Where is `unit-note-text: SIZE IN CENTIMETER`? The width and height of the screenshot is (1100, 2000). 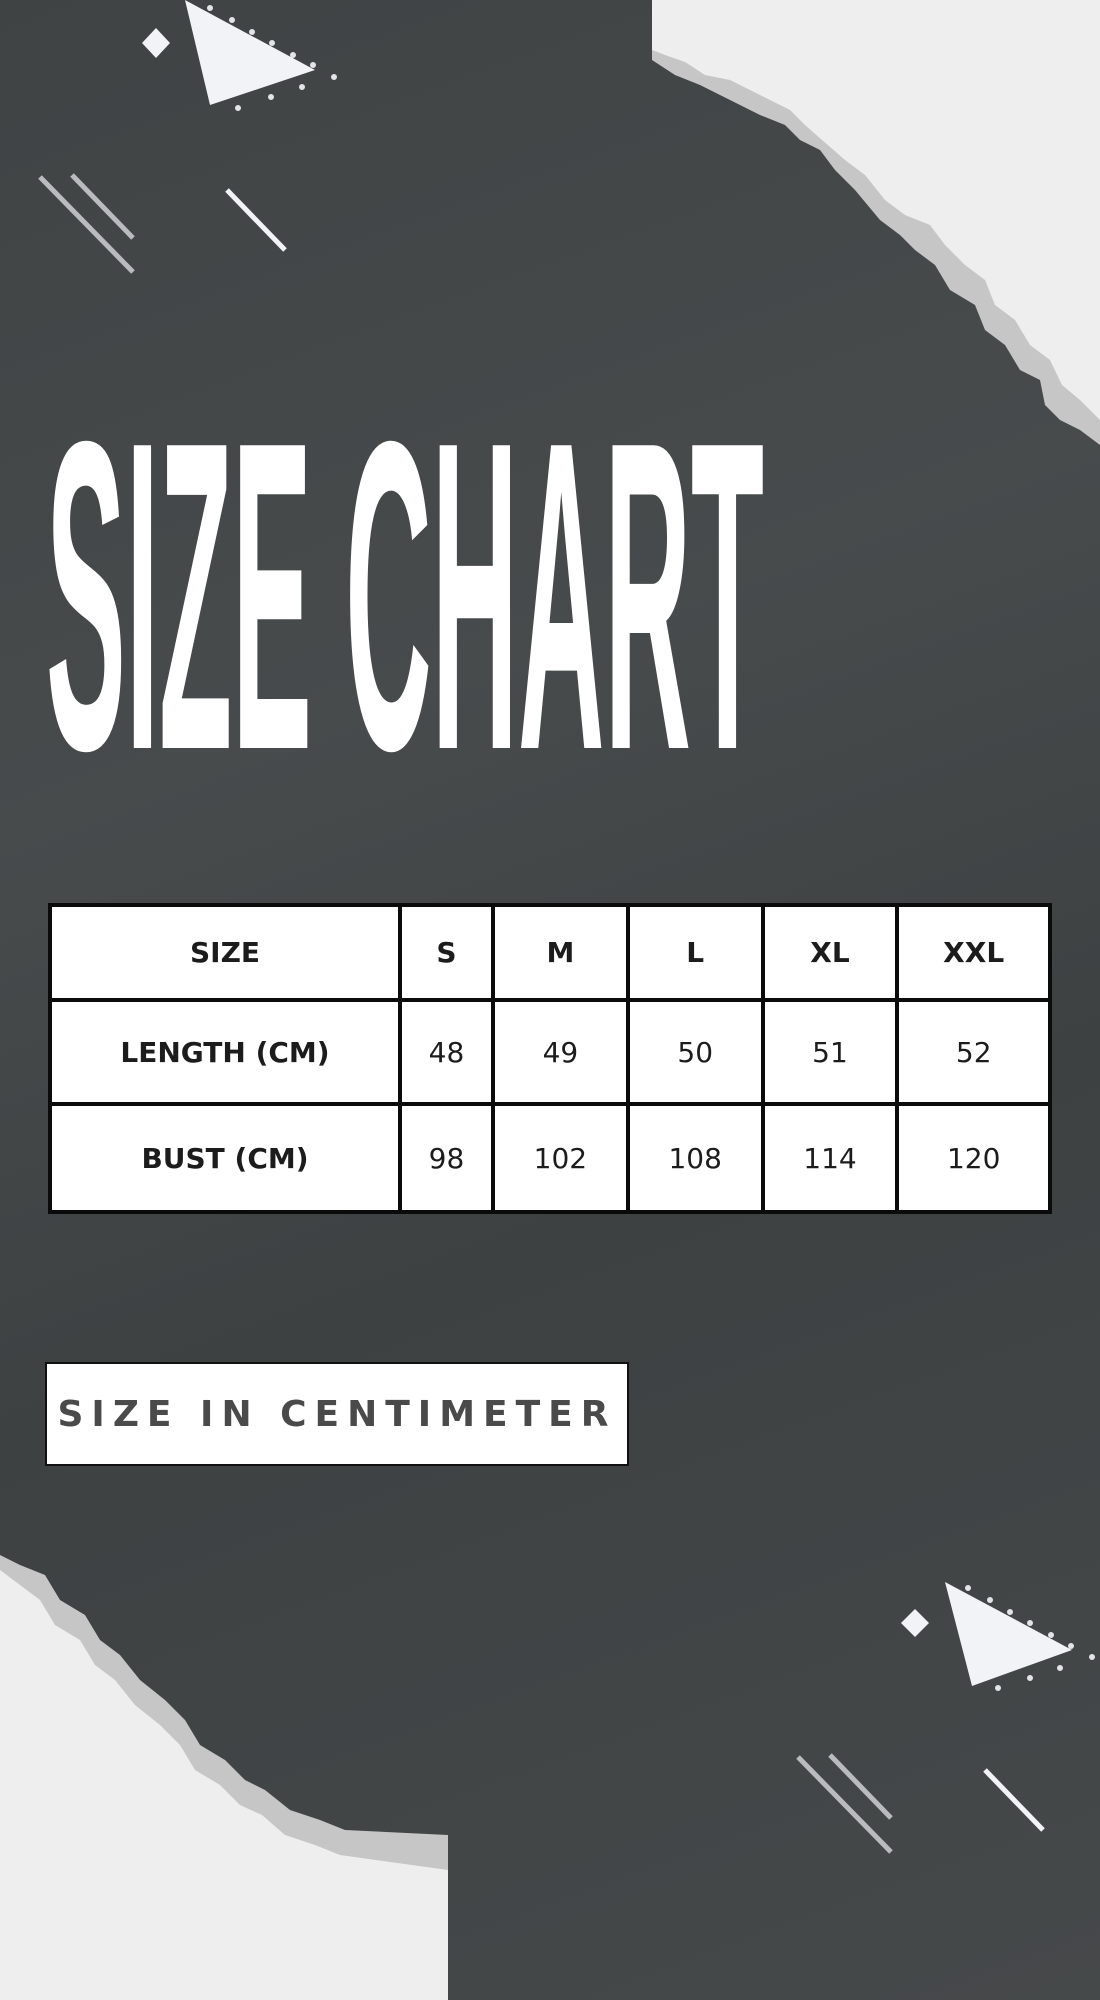 unit-note-text: SIZE IN CENTIMETER is located at coordinates (337, 1414).